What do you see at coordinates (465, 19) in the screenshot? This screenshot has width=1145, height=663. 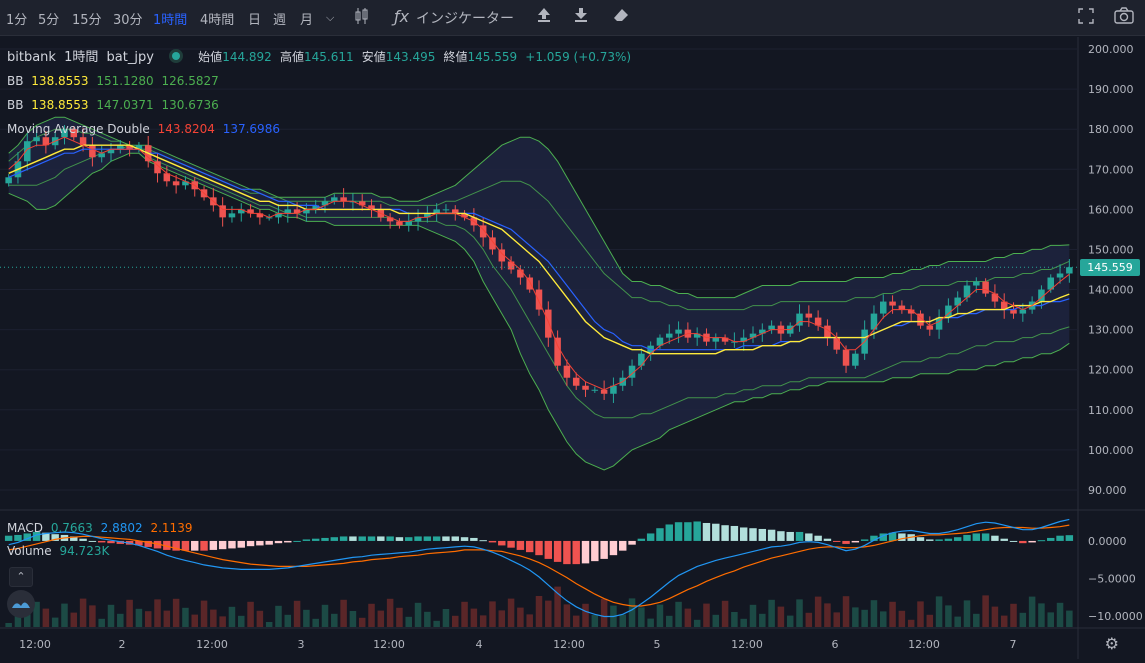 I see `indicators-button: インジケーター` at bounding box center [465, 19].